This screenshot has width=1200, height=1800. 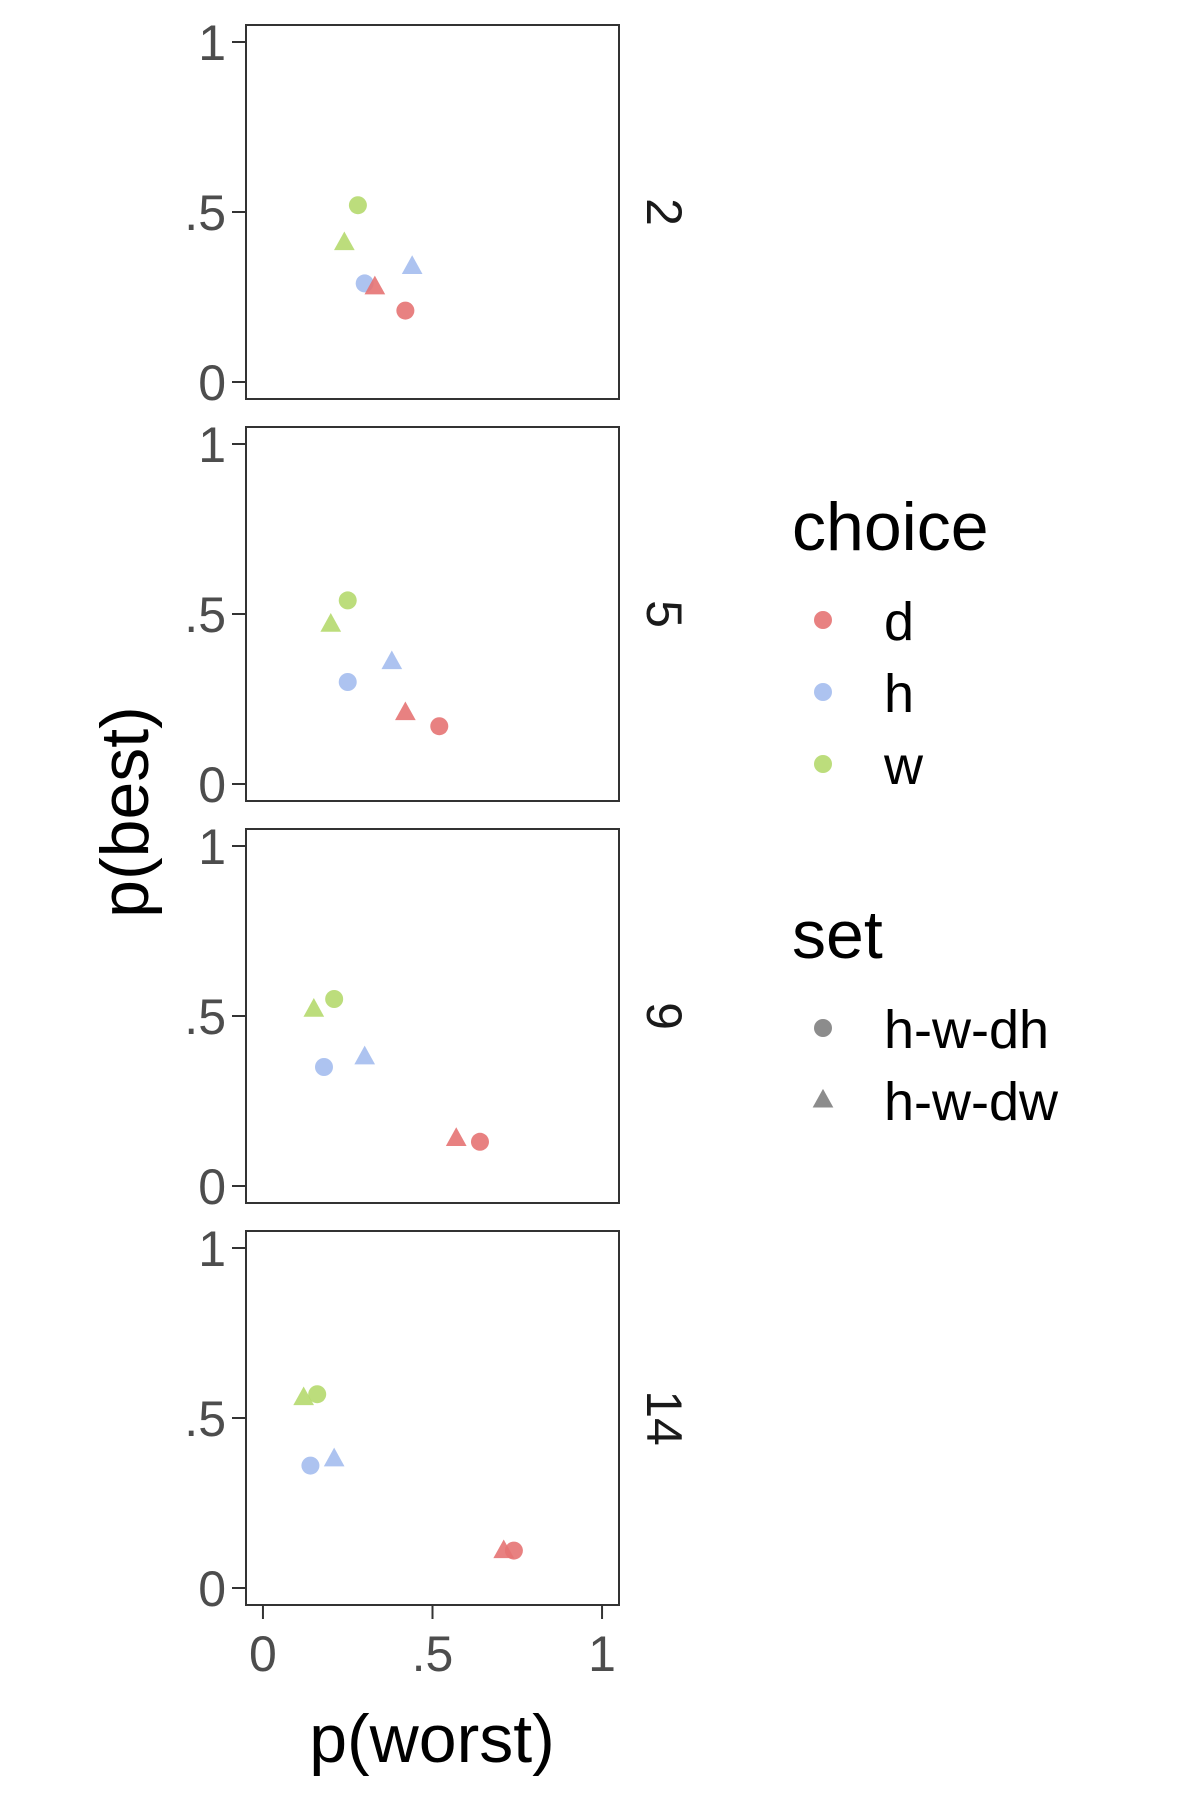 I want to click on legend-key-w, so click(x=823, y=764).